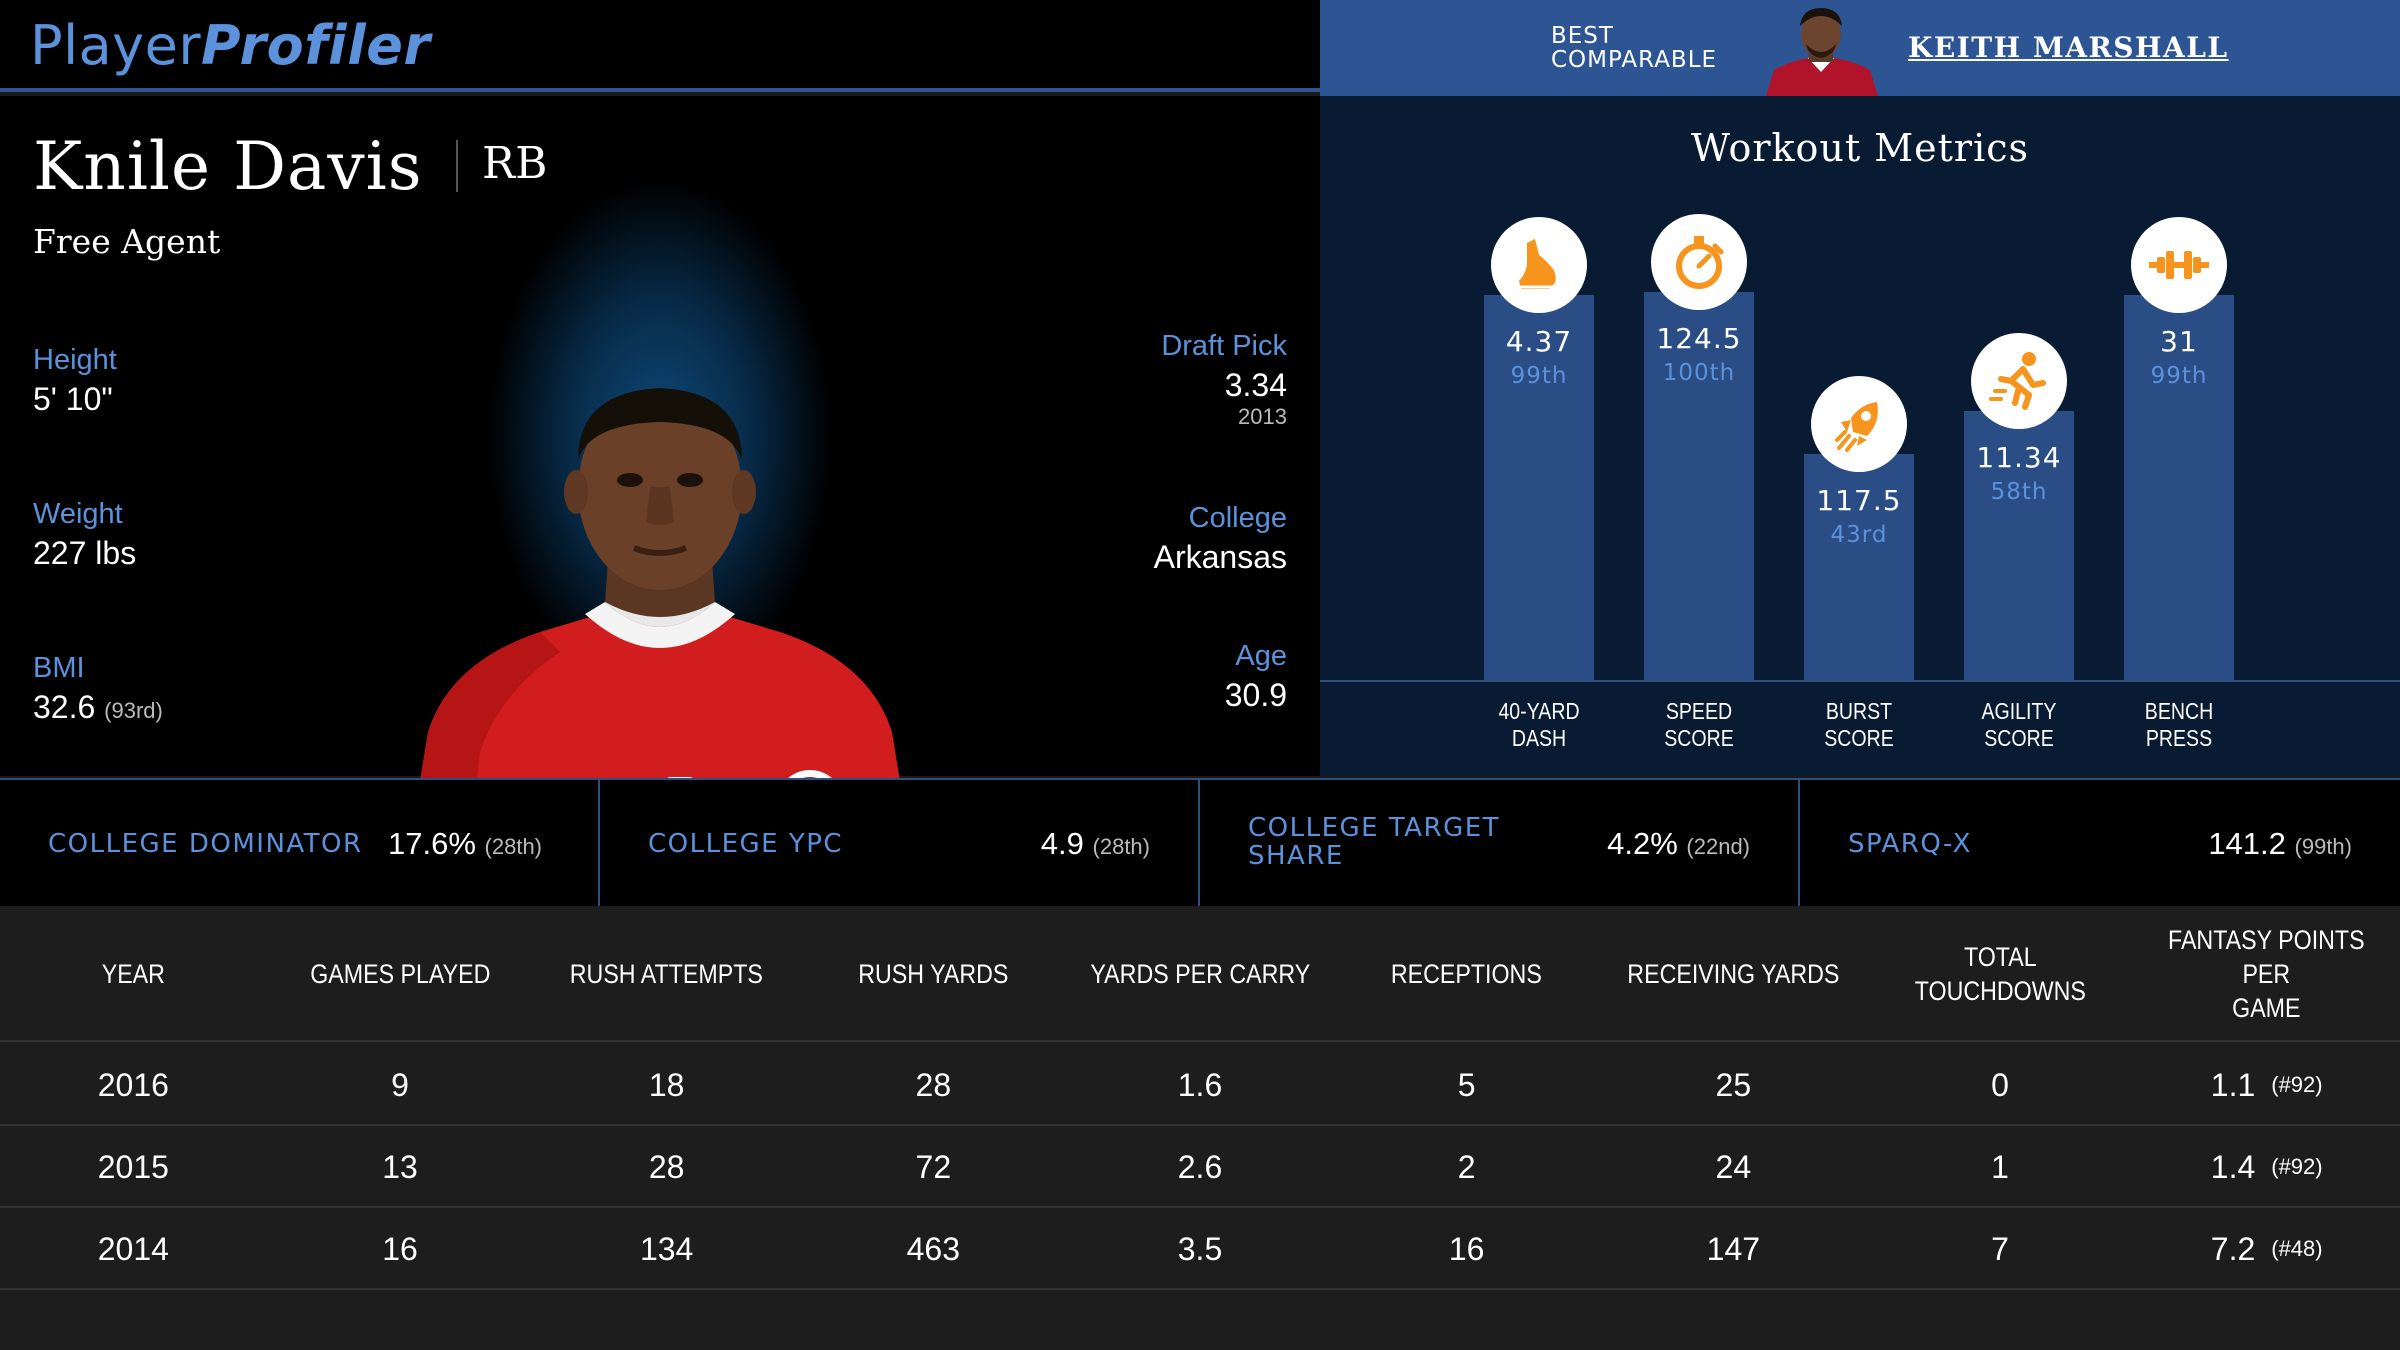 The image size is (2400, 1350). Describe the element at coordinates (660, 597) in the screenshot. I see `player-photo` at that location.